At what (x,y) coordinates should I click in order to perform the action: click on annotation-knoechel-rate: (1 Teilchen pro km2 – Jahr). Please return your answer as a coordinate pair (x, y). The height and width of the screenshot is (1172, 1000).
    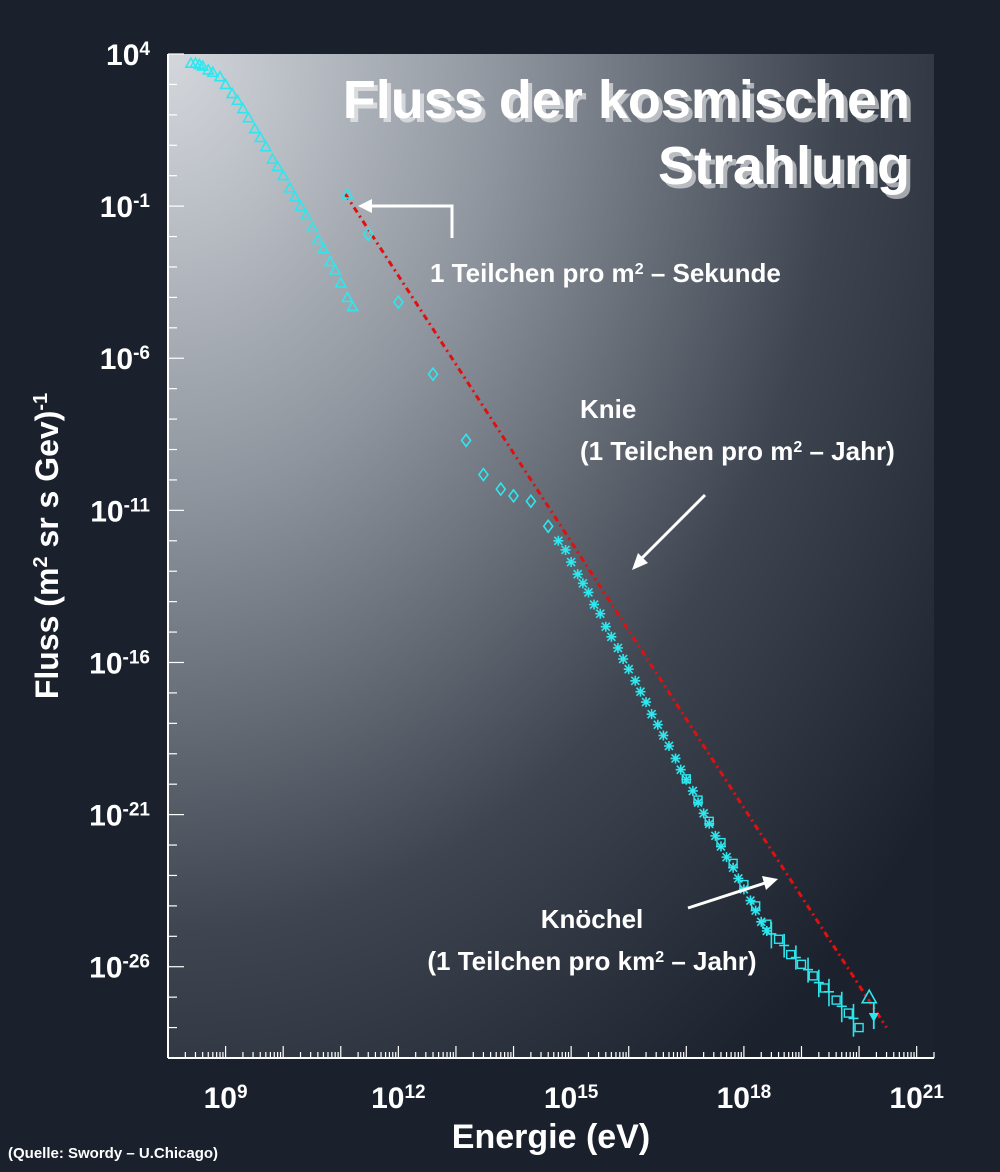
    Looking at the image, I should click on (591, 961).